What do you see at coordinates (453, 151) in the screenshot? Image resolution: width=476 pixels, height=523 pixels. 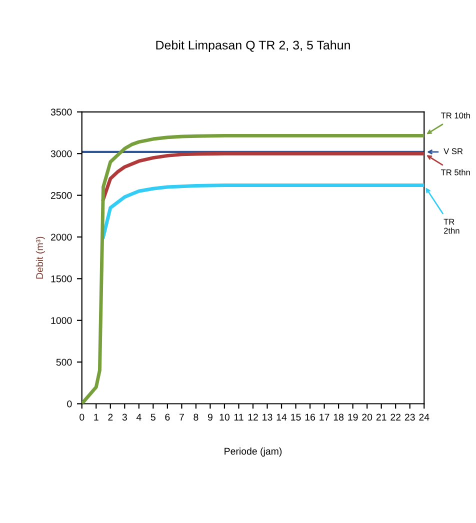 I see `ref-line-label: V SR` at bounding box center [453, 151].